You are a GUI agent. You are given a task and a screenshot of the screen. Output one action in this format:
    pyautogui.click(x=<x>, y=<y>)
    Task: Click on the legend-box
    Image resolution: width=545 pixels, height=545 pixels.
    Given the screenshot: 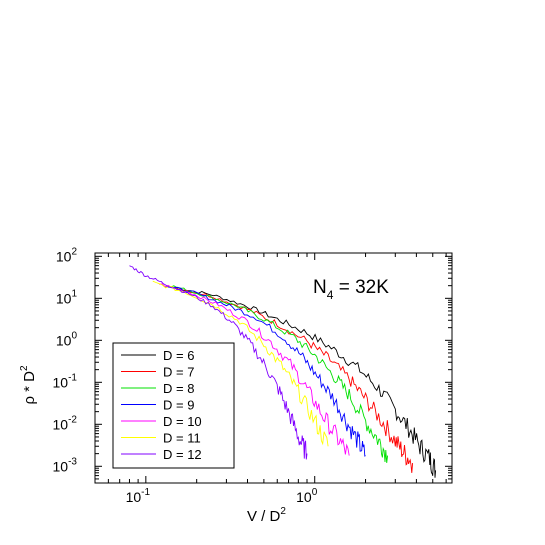 What is the action you would take?
    pyautogui.click(x=173, y=405)
    